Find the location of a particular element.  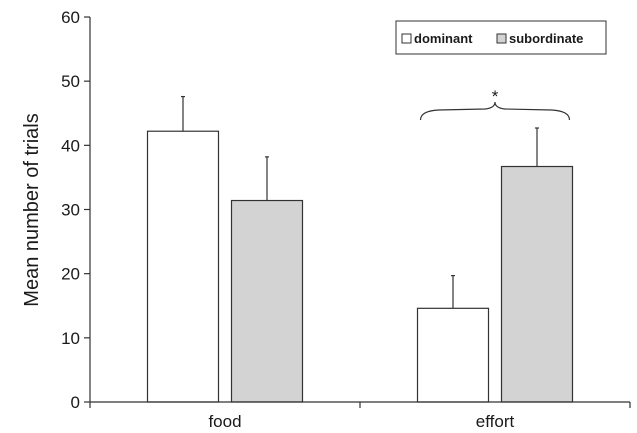

y-tick-label: 0 is located at coordinates (75, 402).